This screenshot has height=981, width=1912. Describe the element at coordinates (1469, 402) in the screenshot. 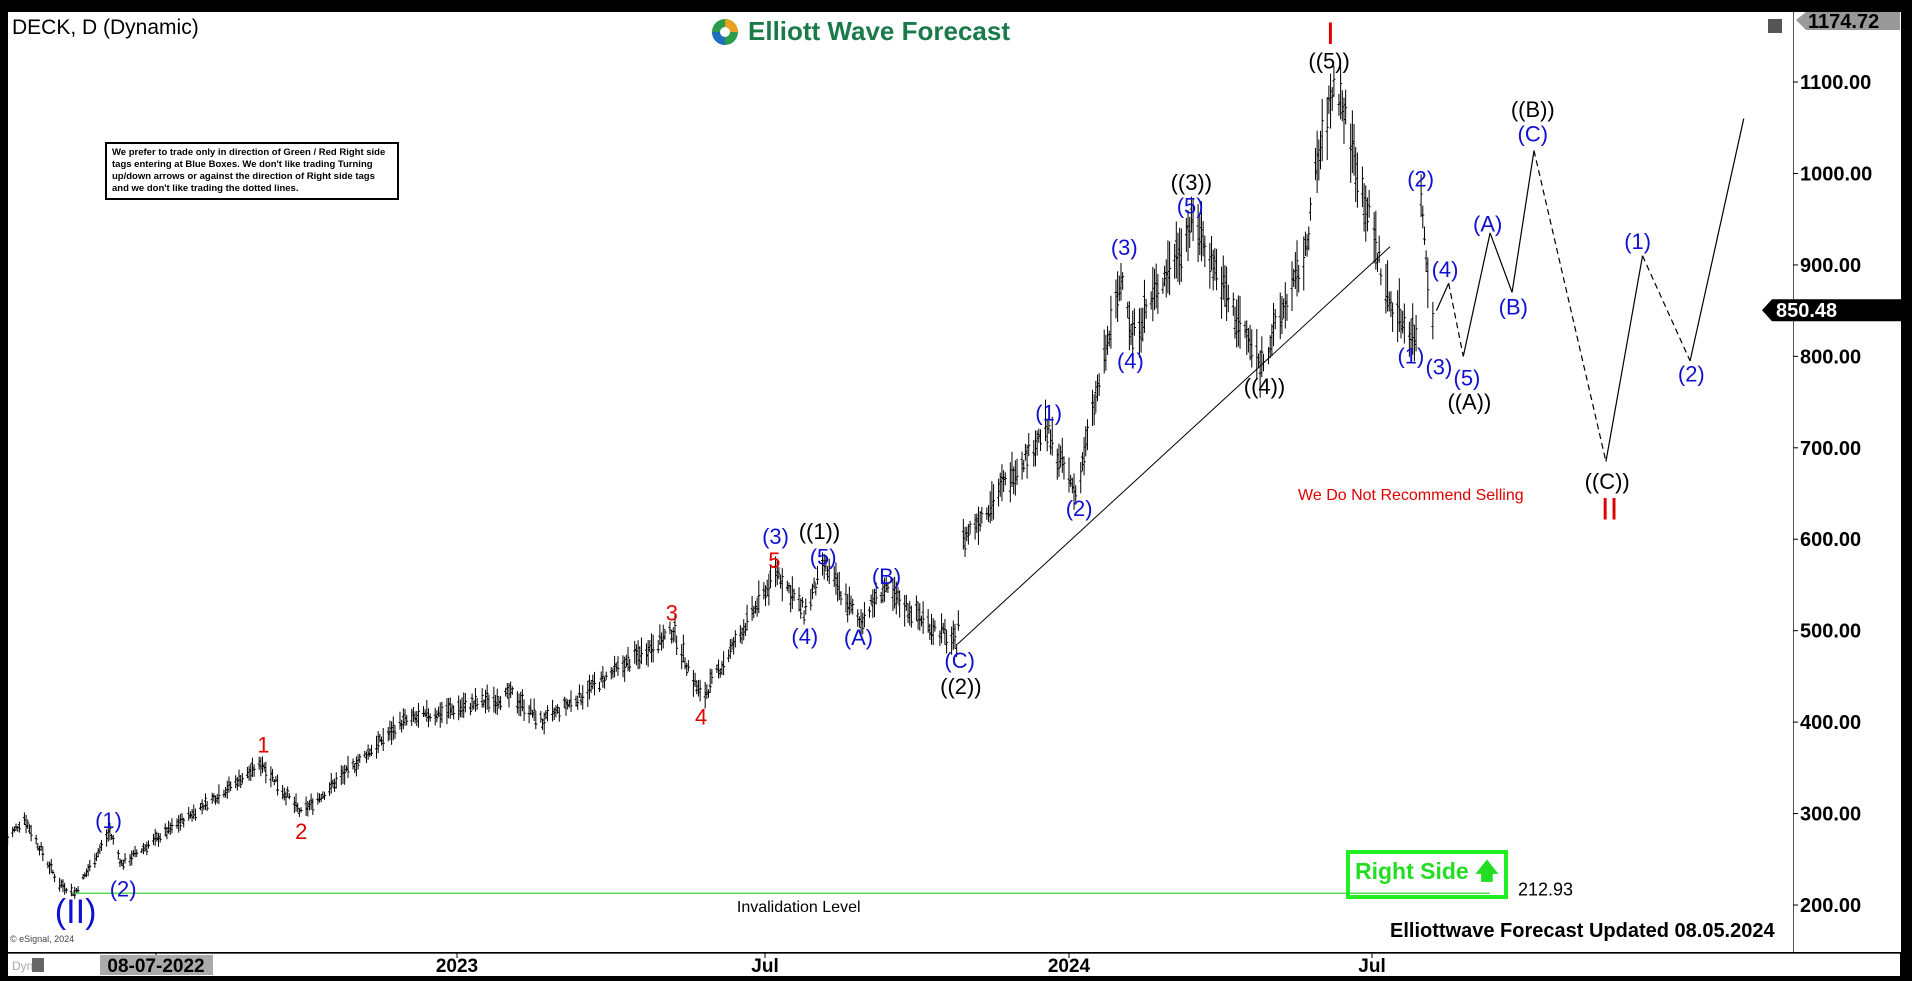

I see `wave-label: ((A))` at that location.